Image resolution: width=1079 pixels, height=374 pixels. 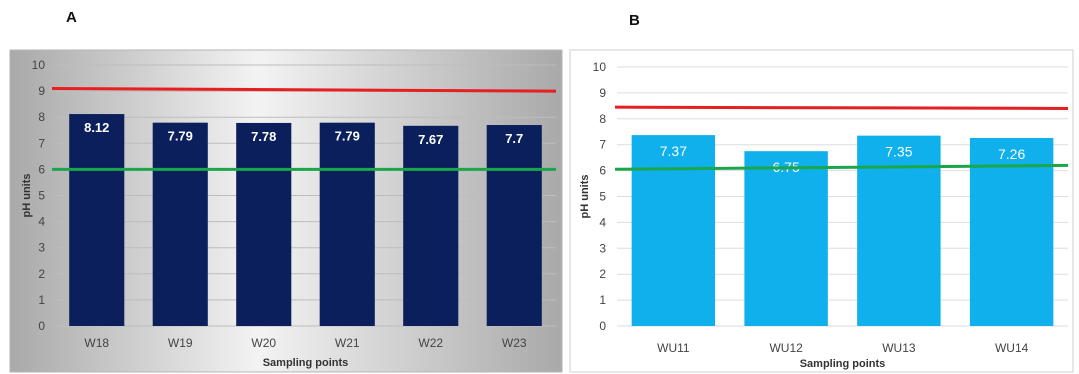 I want to click on x-axis-title-b: Sampling points, so click(x=843, y=364).